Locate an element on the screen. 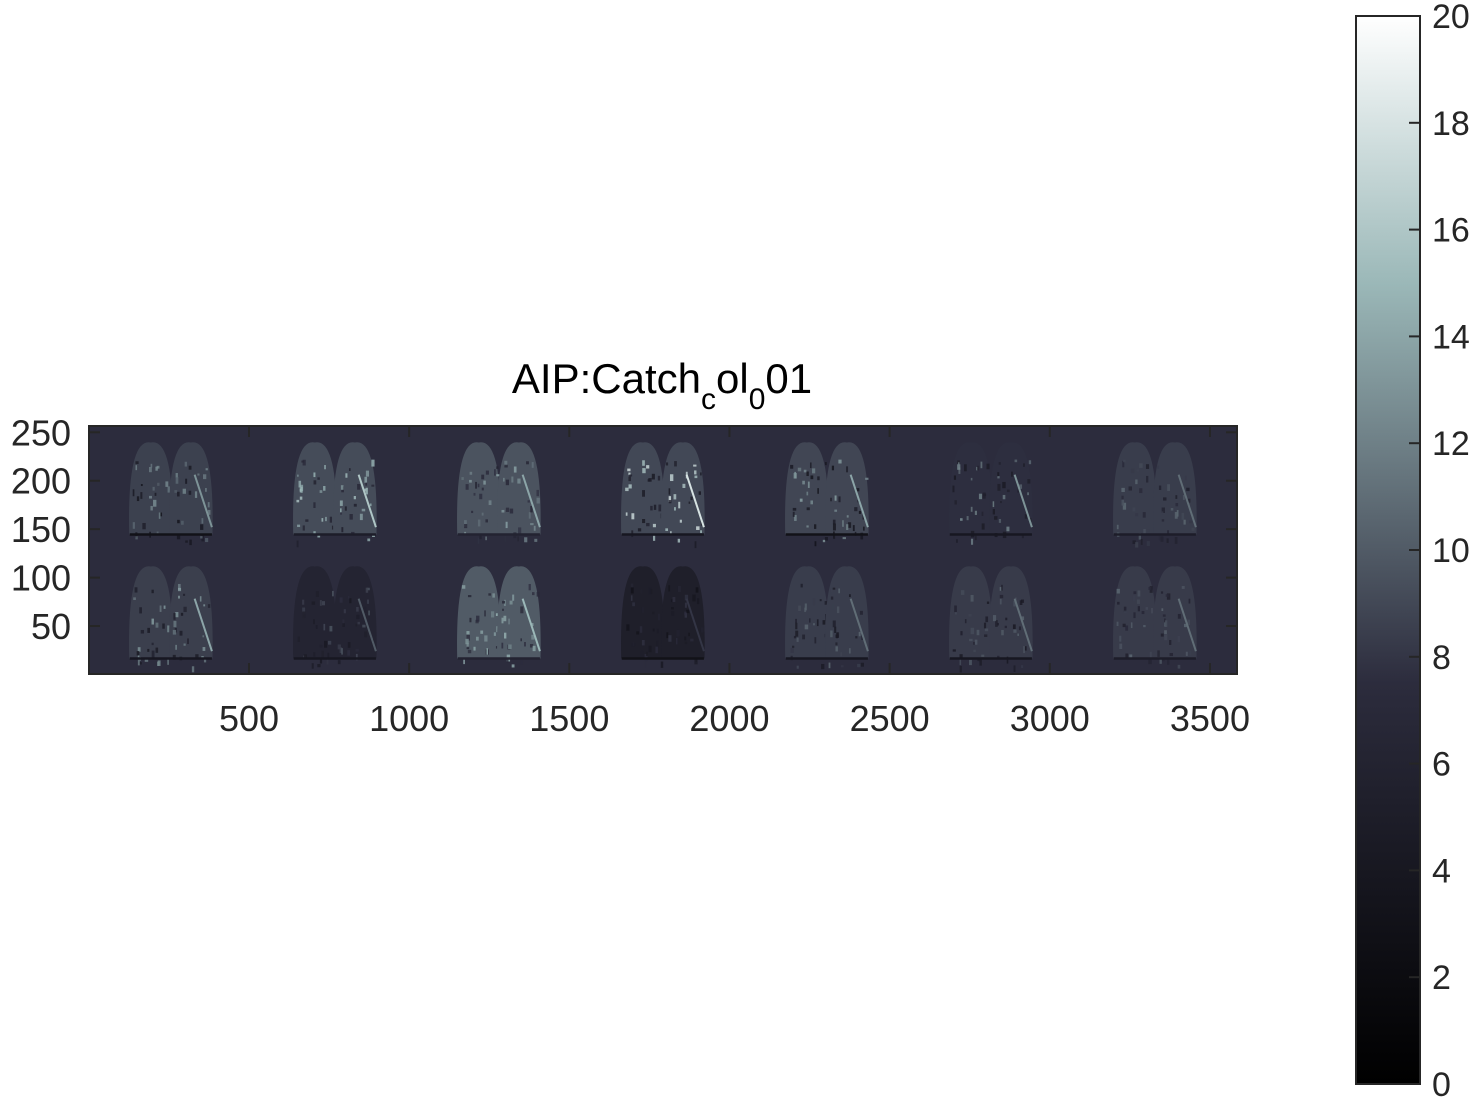  x-tick-label: 3500 is located at coordinates (1210, 718).